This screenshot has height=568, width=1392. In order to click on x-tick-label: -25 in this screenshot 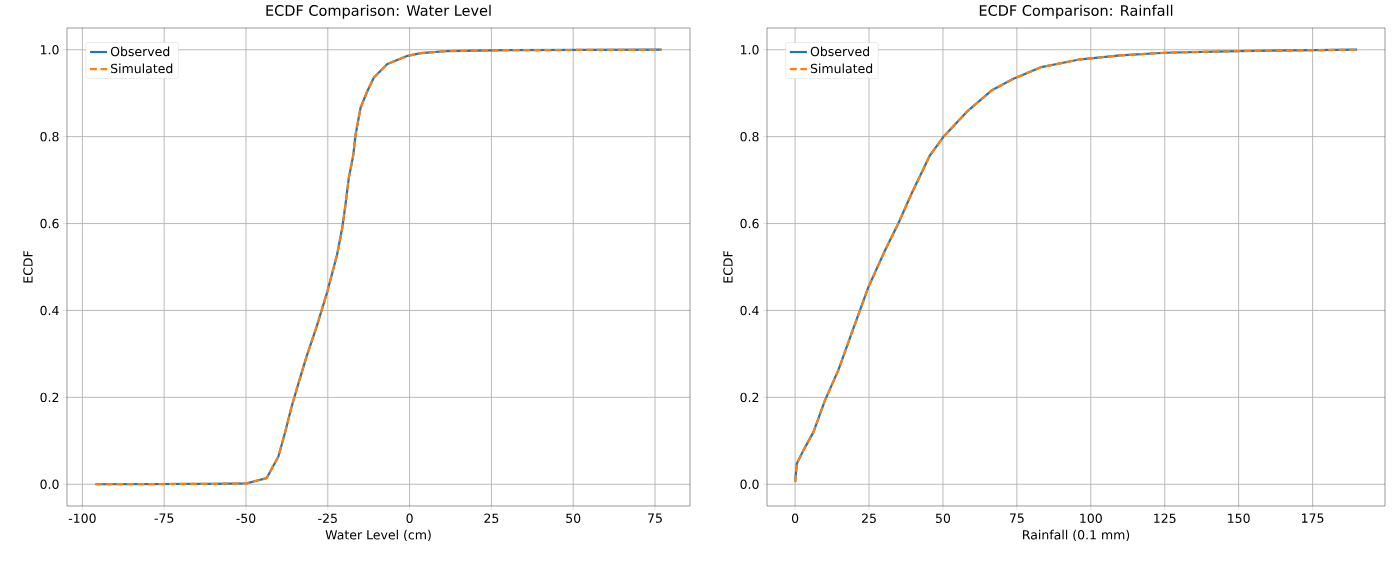, I will do `click(327, 518)`.